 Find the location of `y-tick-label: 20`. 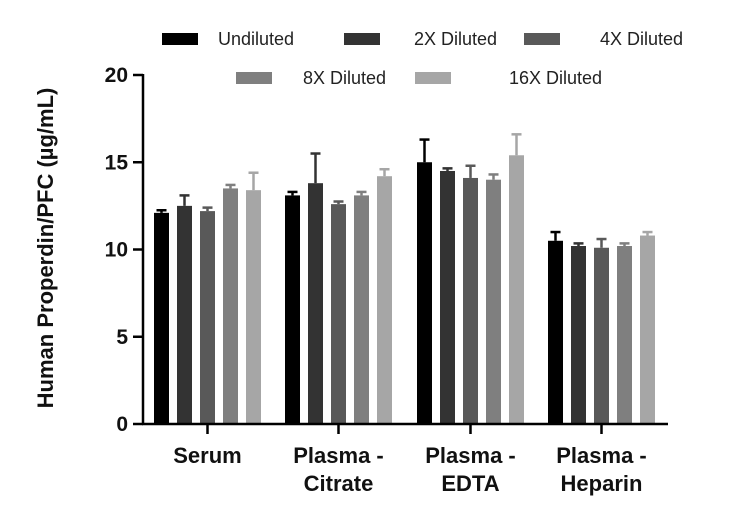

y-tick-label: 20 is located at coordinates (116, 75).